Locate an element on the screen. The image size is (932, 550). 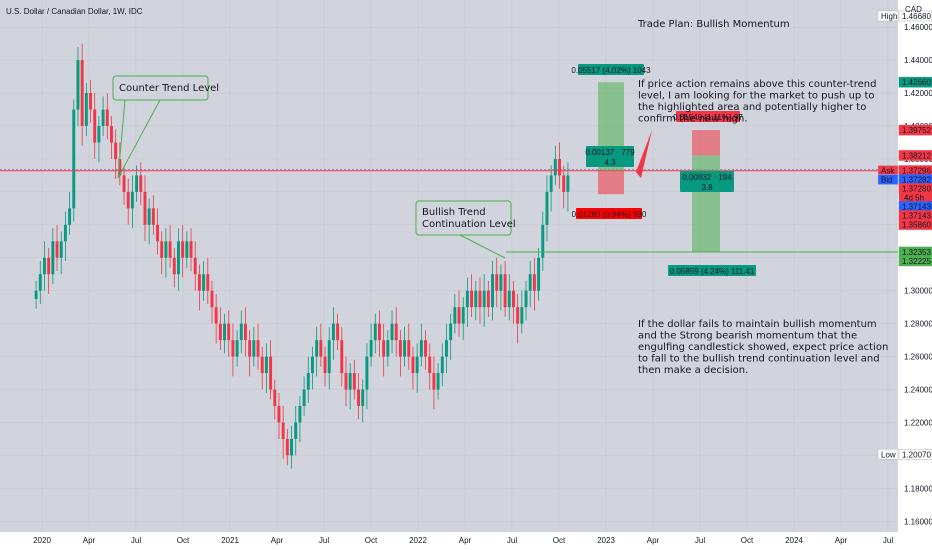
x-tick-label: 2021 is located at coordinates (230, 540).